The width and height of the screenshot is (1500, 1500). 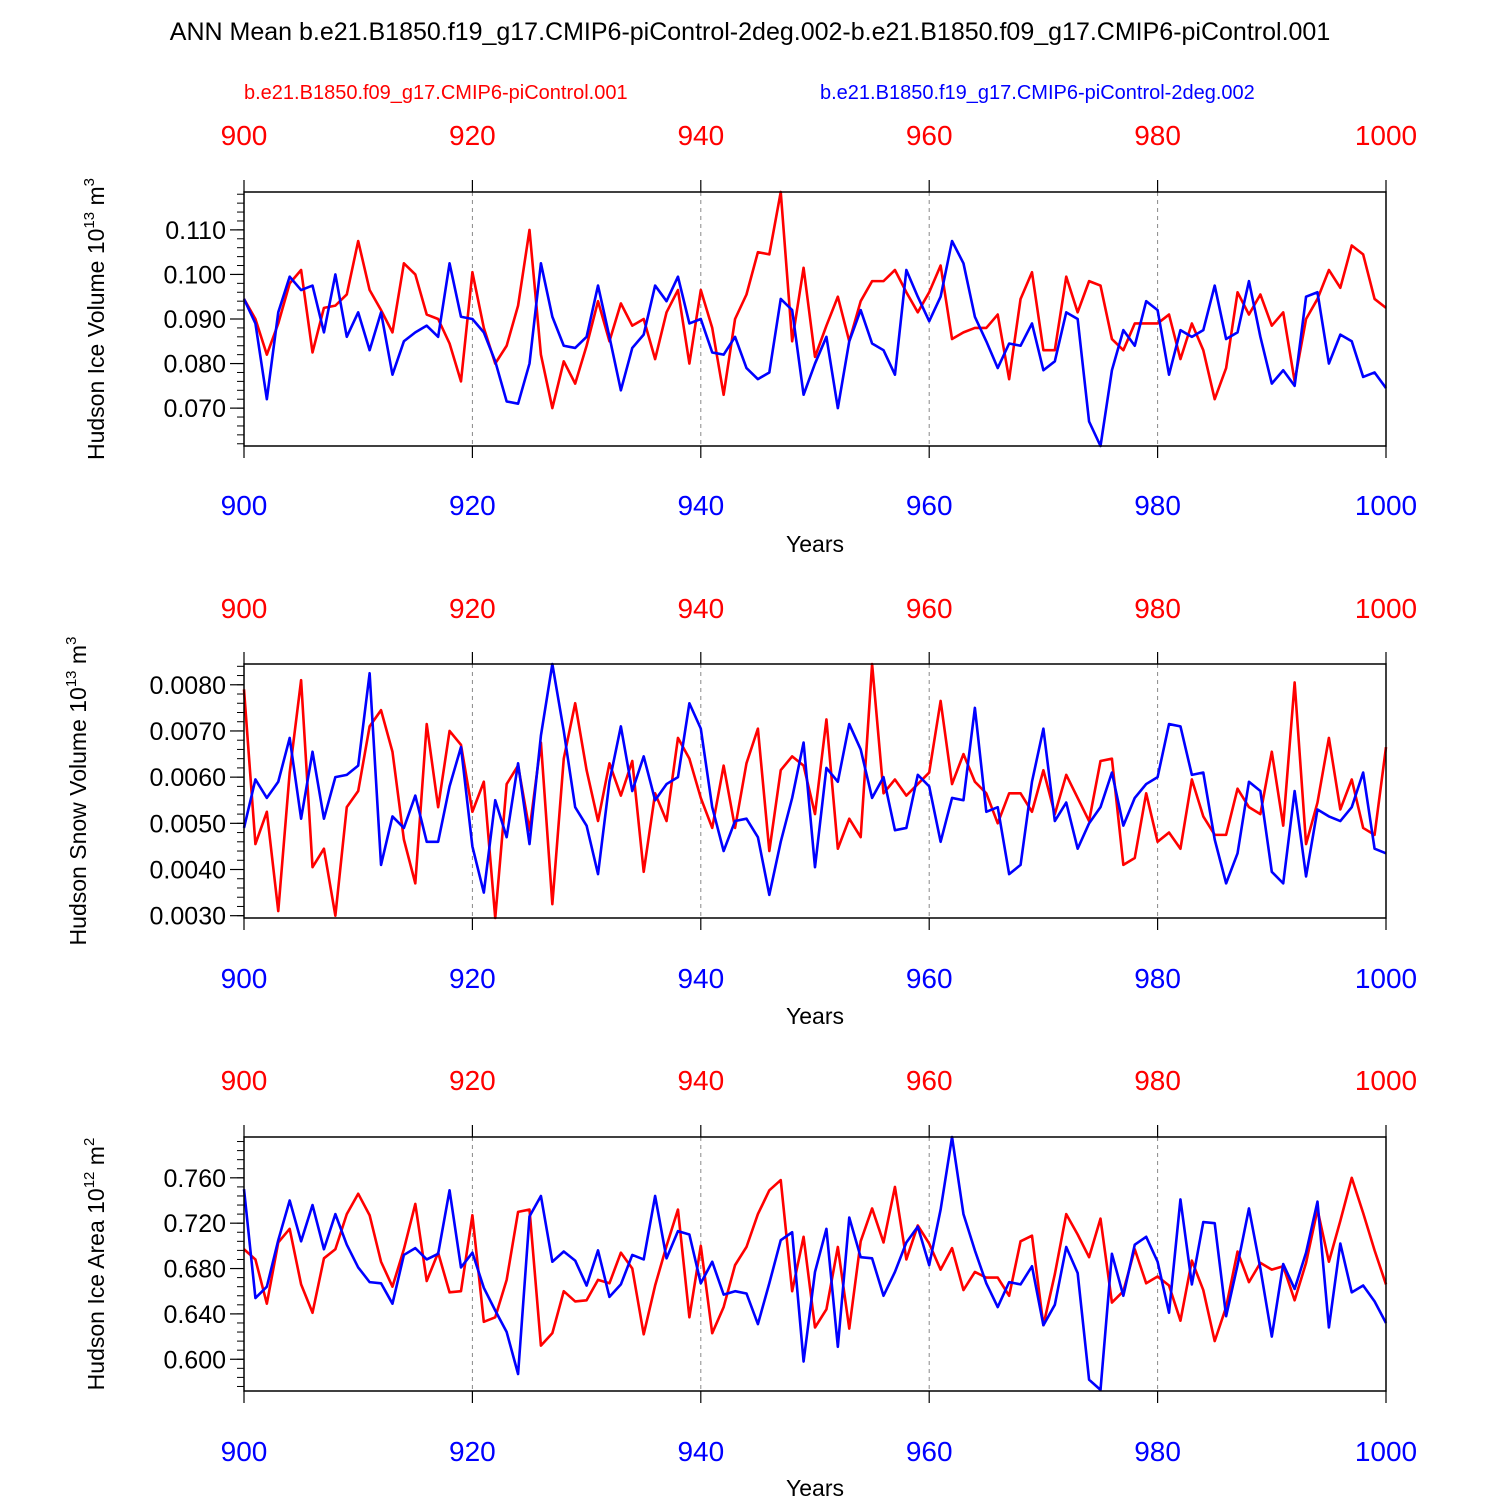 I want to click on y-axis-label: Hudson Ice Area 1012 m2, so click(x=95, y=1264).